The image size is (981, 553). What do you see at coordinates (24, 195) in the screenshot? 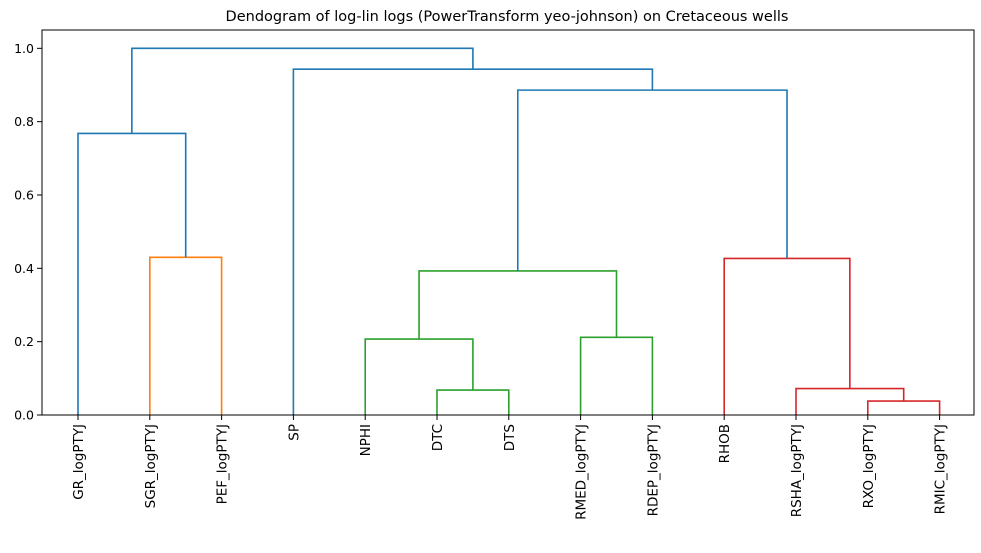
I see `y-tick-label: 0.6` at bounding box center [24, 195].